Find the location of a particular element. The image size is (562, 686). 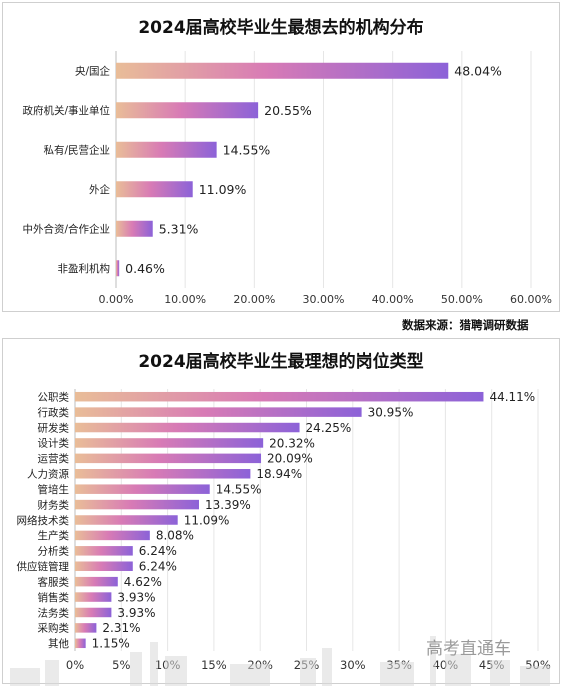

value-label: 8.08% is located at coordinates (175, 536).